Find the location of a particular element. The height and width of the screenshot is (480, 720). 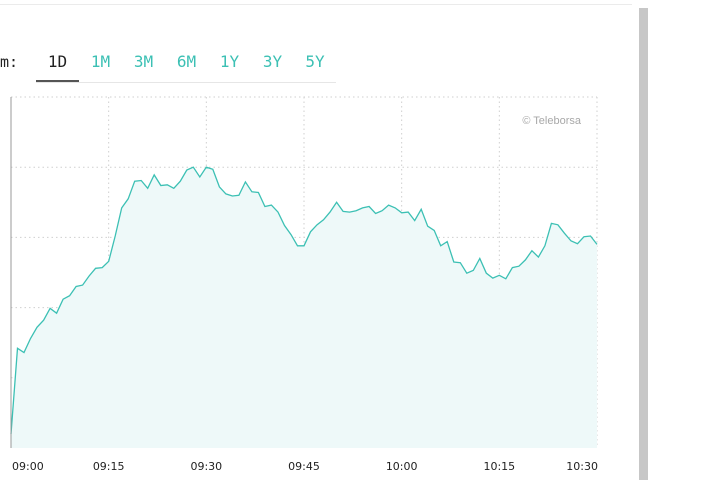

period-tab-6m: 6M is located at coordinates (186, 61).